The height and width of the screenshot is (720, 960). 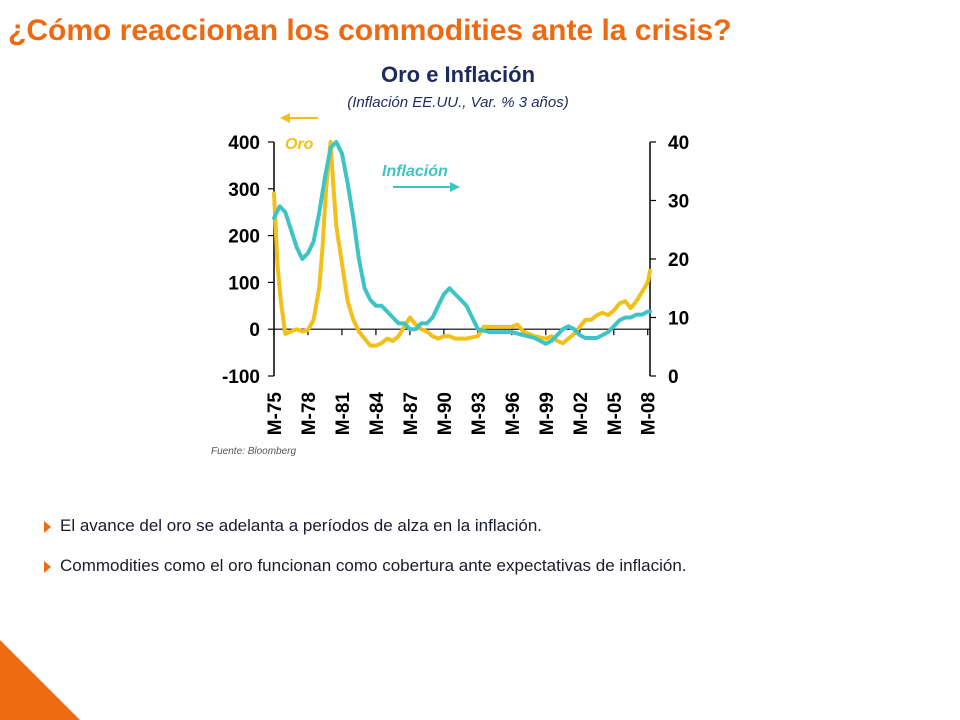 I want to click on legend-label-oro: Oro, so click(x=299, y=144).